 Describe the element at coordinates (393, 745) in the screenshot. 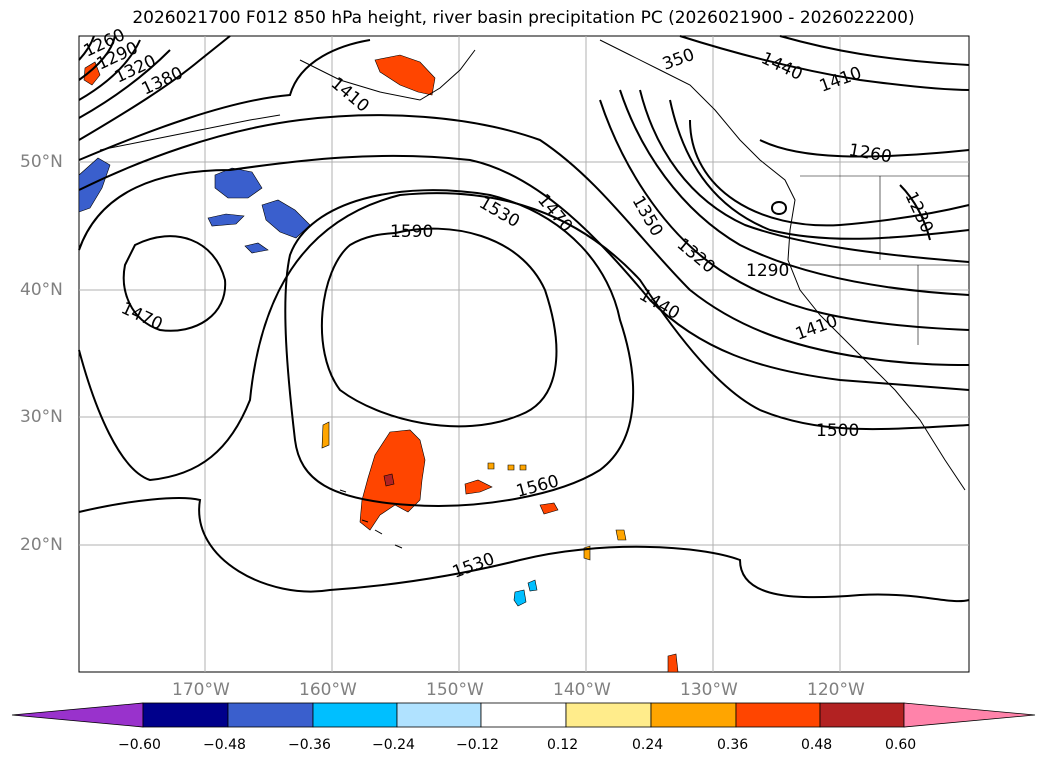

I see `colorbar-tick-label: −0.24` at that location.